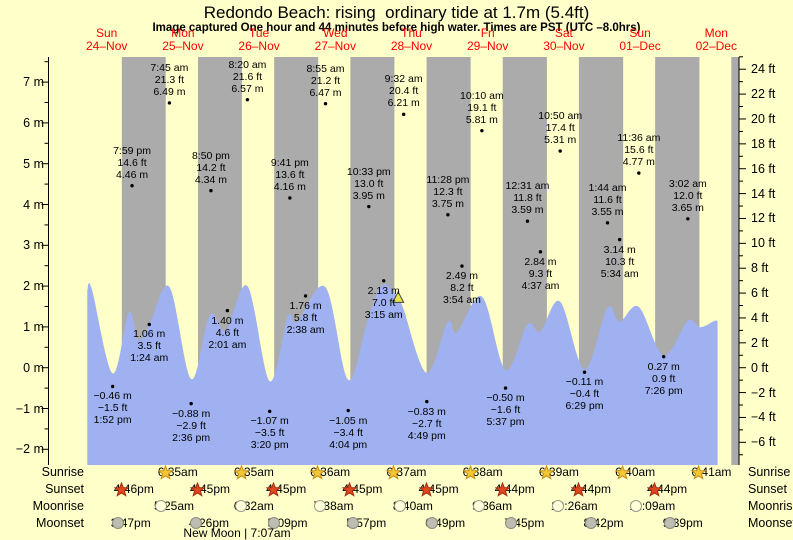 Image resolution: width=793 pixels, height=540 pixels. Describe the element at coordinates (687, 195) in the screenshot. I see `high-tide-label: 3:02 am 12.0 ft 3.65 m` at that location.